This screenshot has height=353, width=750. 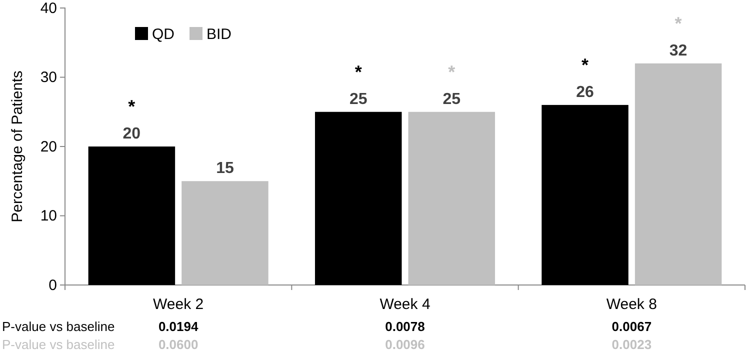 What do you see at coordinates (131, 134) in the screenshot?
I see `data-label: 20` at bounding box center [131, 134].